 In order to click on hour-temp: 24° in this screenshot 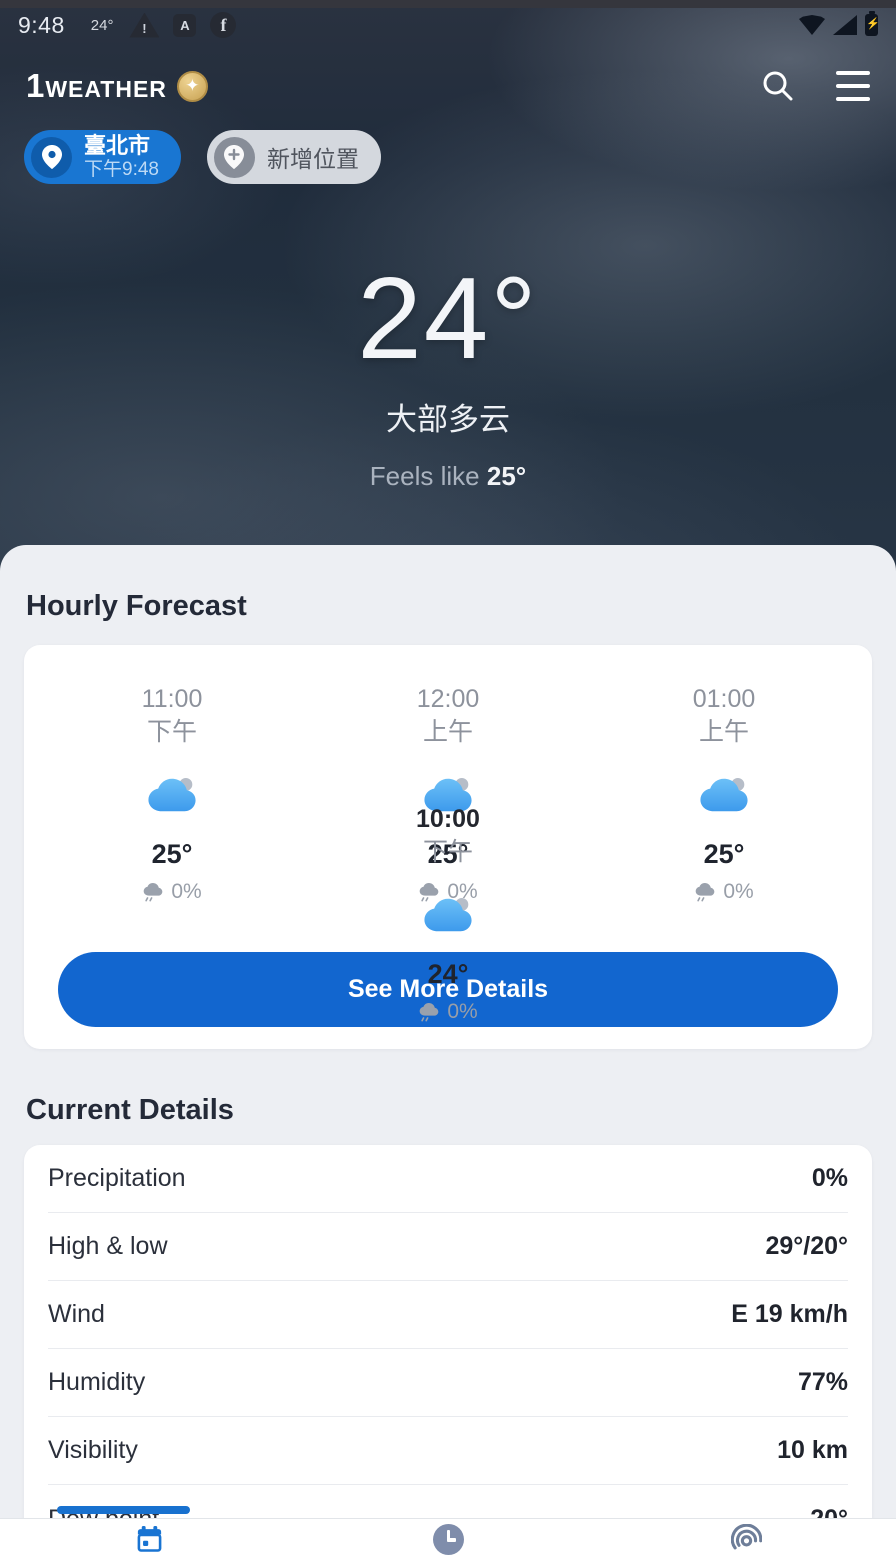, I will do `click(448, 974)`.